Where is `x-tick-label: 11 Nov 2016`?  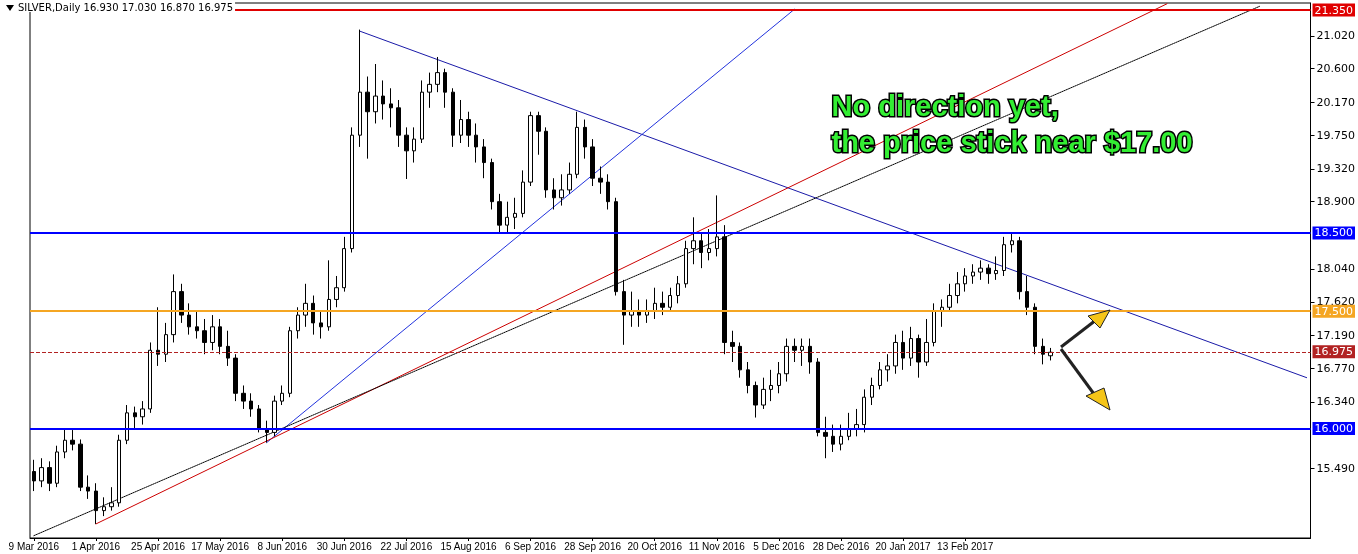 x-tick-label: 11 Nov 2016 is located at coordinates (717, 546).